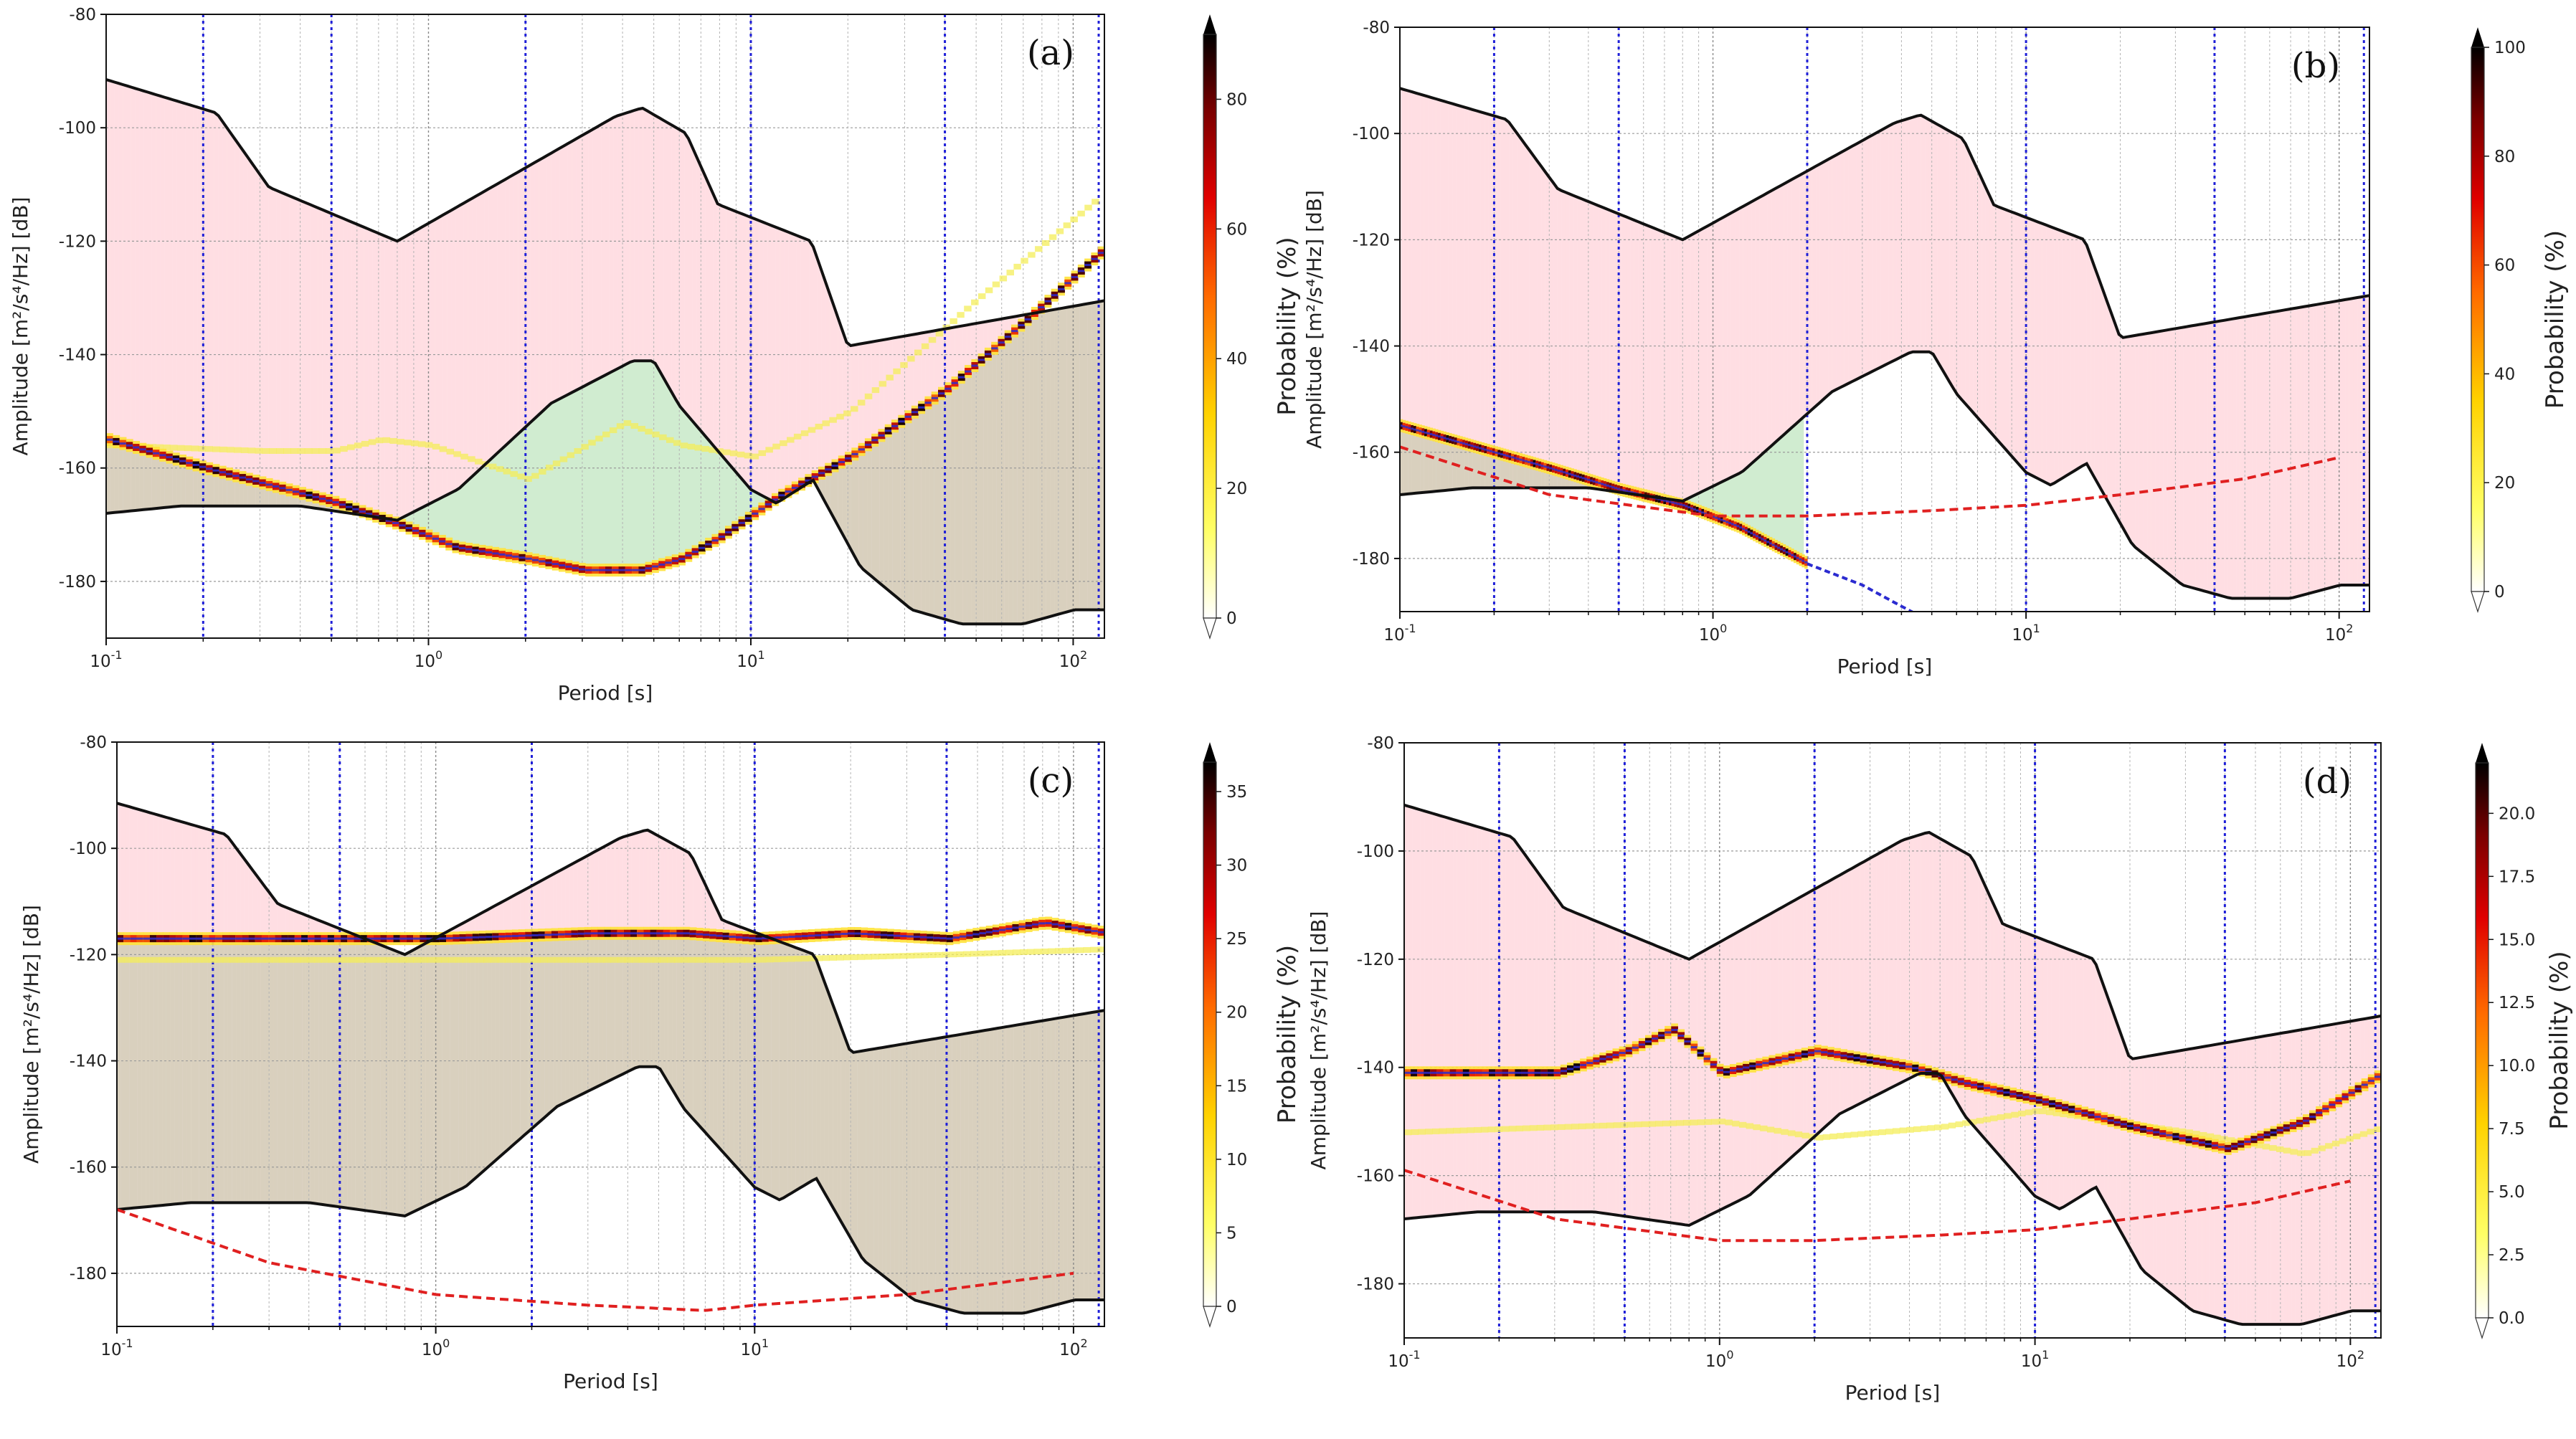  What do you see at coordinates (1375, 1068) in the screenshot?
I see `y-tick-label: -140` at bounding box center [1375, 1068].